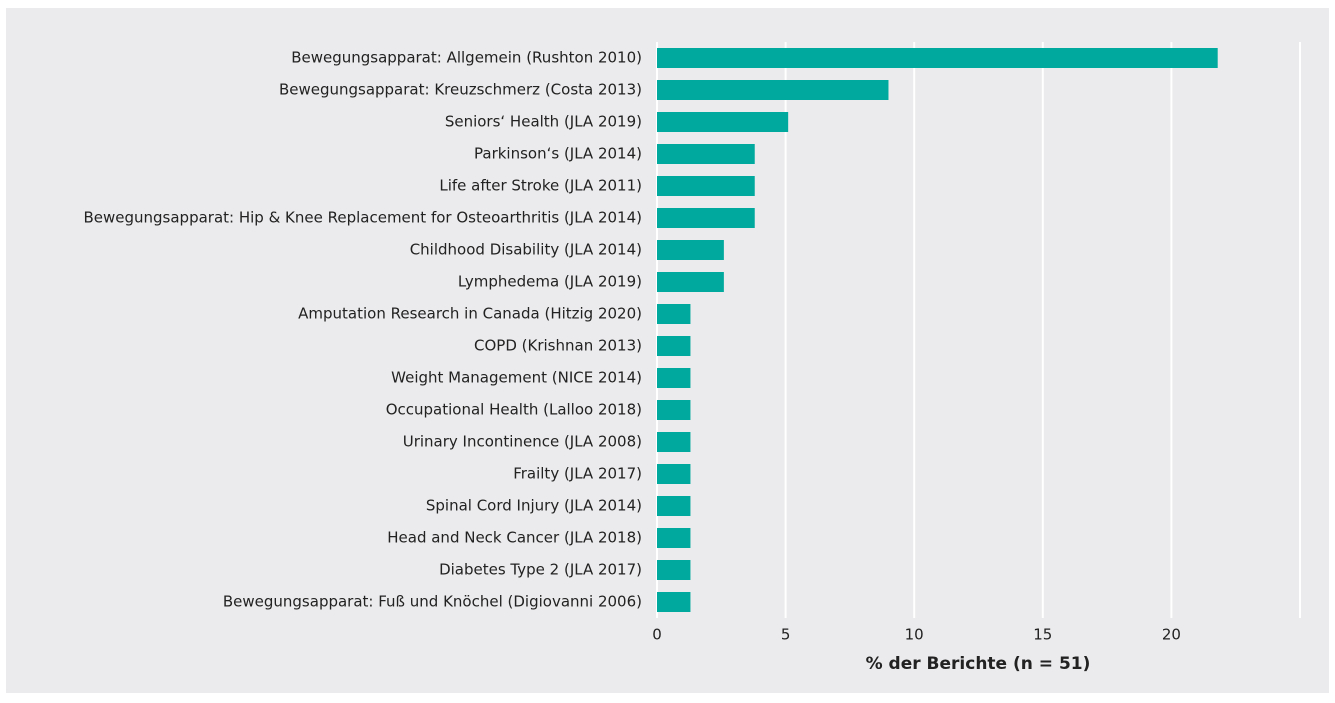  I want to click on y-tick-label: Parkinson‘s (JLA 2014), so click(558, 154).